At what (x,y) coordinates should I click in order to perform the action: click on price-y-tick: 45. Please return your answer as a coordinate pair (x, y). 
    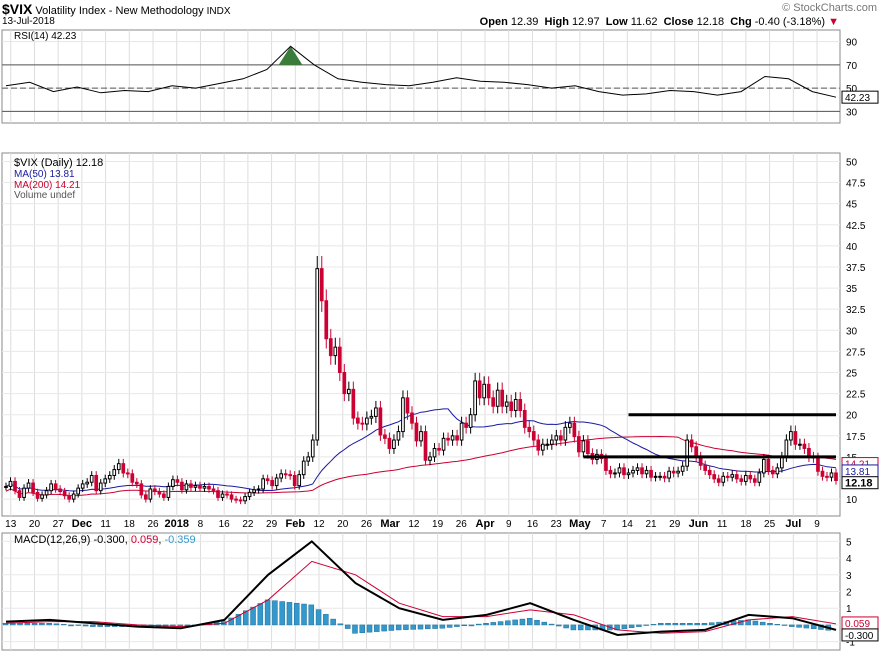
    Looking at the image, I should click on (852, 205).